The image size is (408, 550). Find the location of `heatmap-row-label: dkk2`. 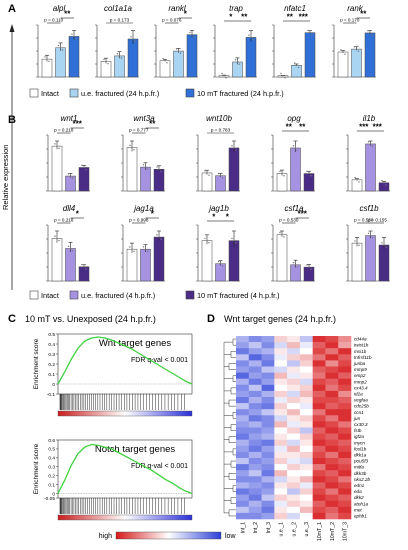

heatmap-row-label: dkk2 is located at coordinates (359, 497).